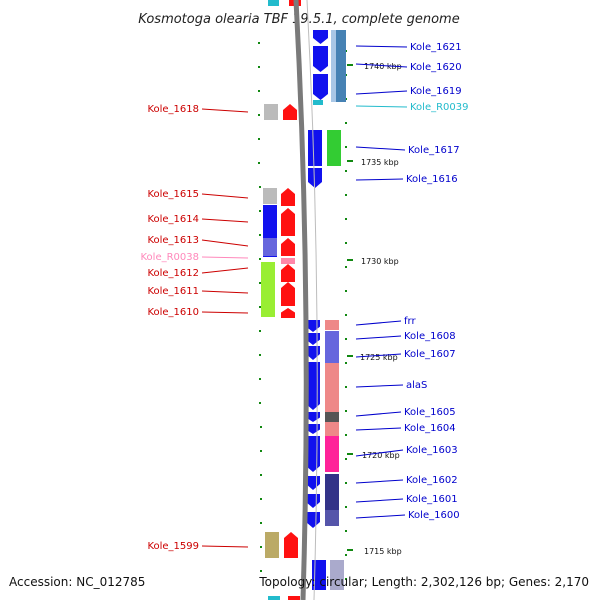  Describe the element at coordinates (430, 336) in the screenshot. I see `gene-label: Kole_1608` at that location.